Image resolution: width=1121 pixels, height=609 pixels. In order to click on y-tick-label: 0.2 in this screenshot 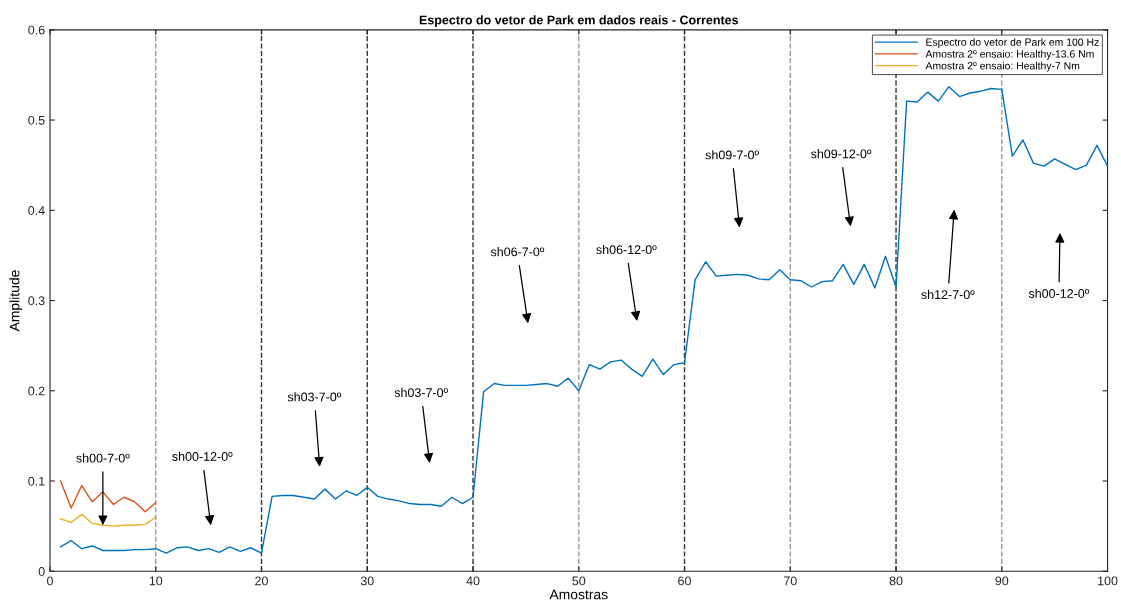, I will do `click(36, 391)`.